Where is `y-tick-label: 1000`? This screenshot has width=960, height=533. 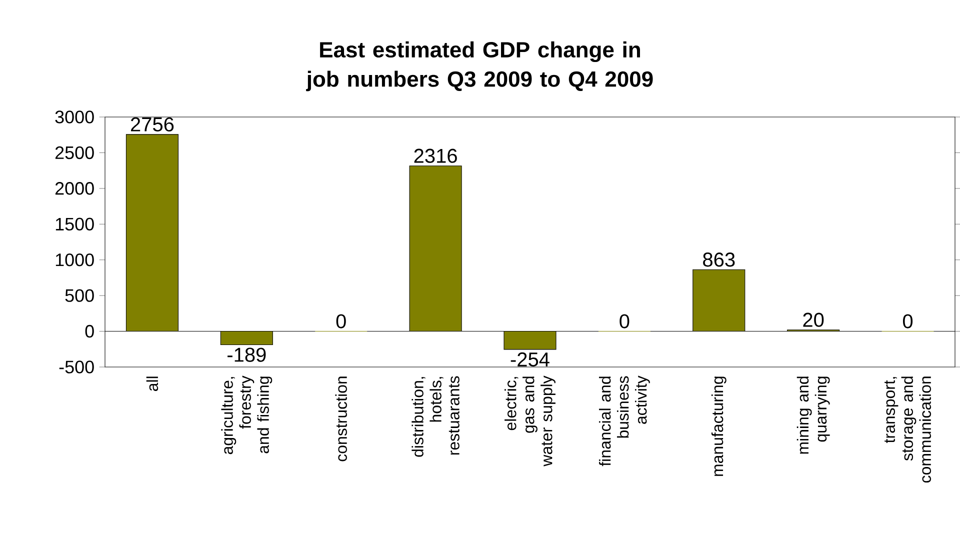
y-tick-label: 1000 is located at coordinates (75, 259).